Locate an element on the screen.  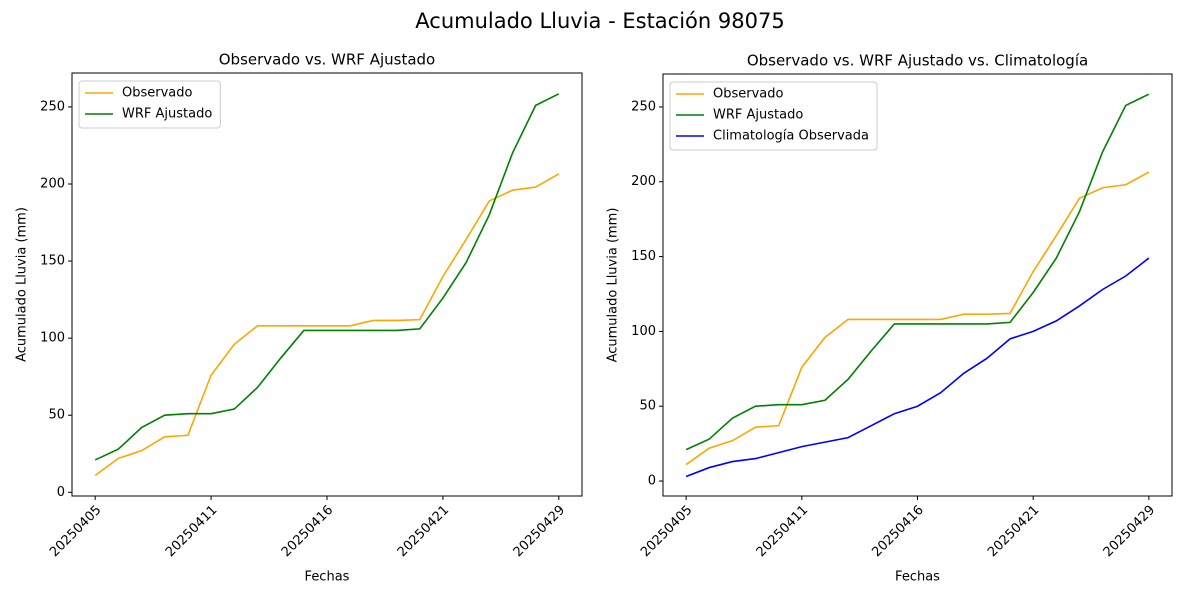
series-line is located at coordinates (917, 367).